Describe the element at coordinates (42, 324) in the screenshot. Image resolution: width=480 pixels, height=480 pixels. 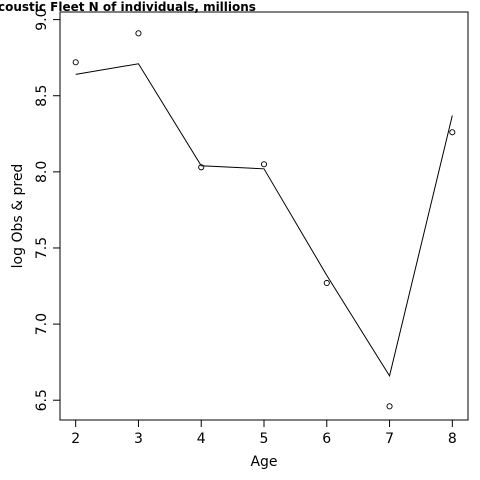
I see `y-tick-label: 7.0` at that location.